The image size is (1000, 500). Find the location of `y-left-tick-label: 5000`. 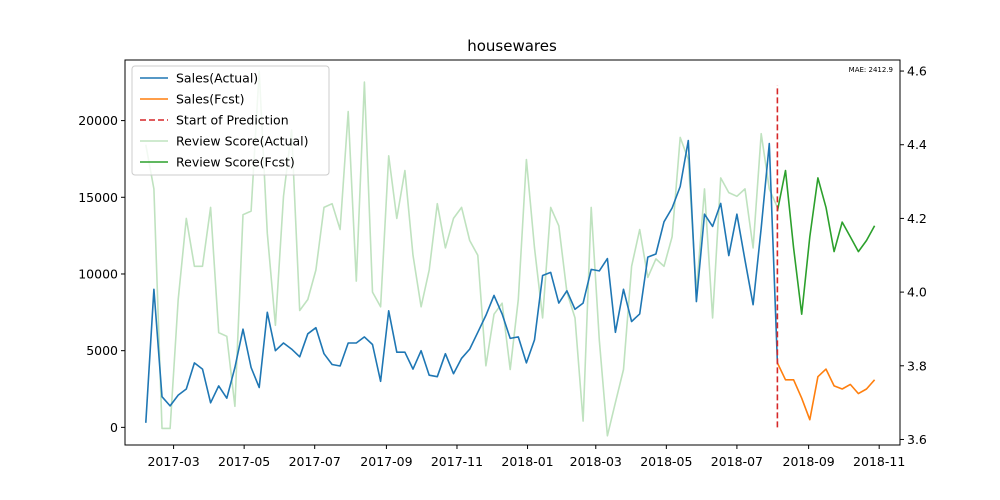

y-left-tick-label: 5000 is located at coordinates (102, 350).